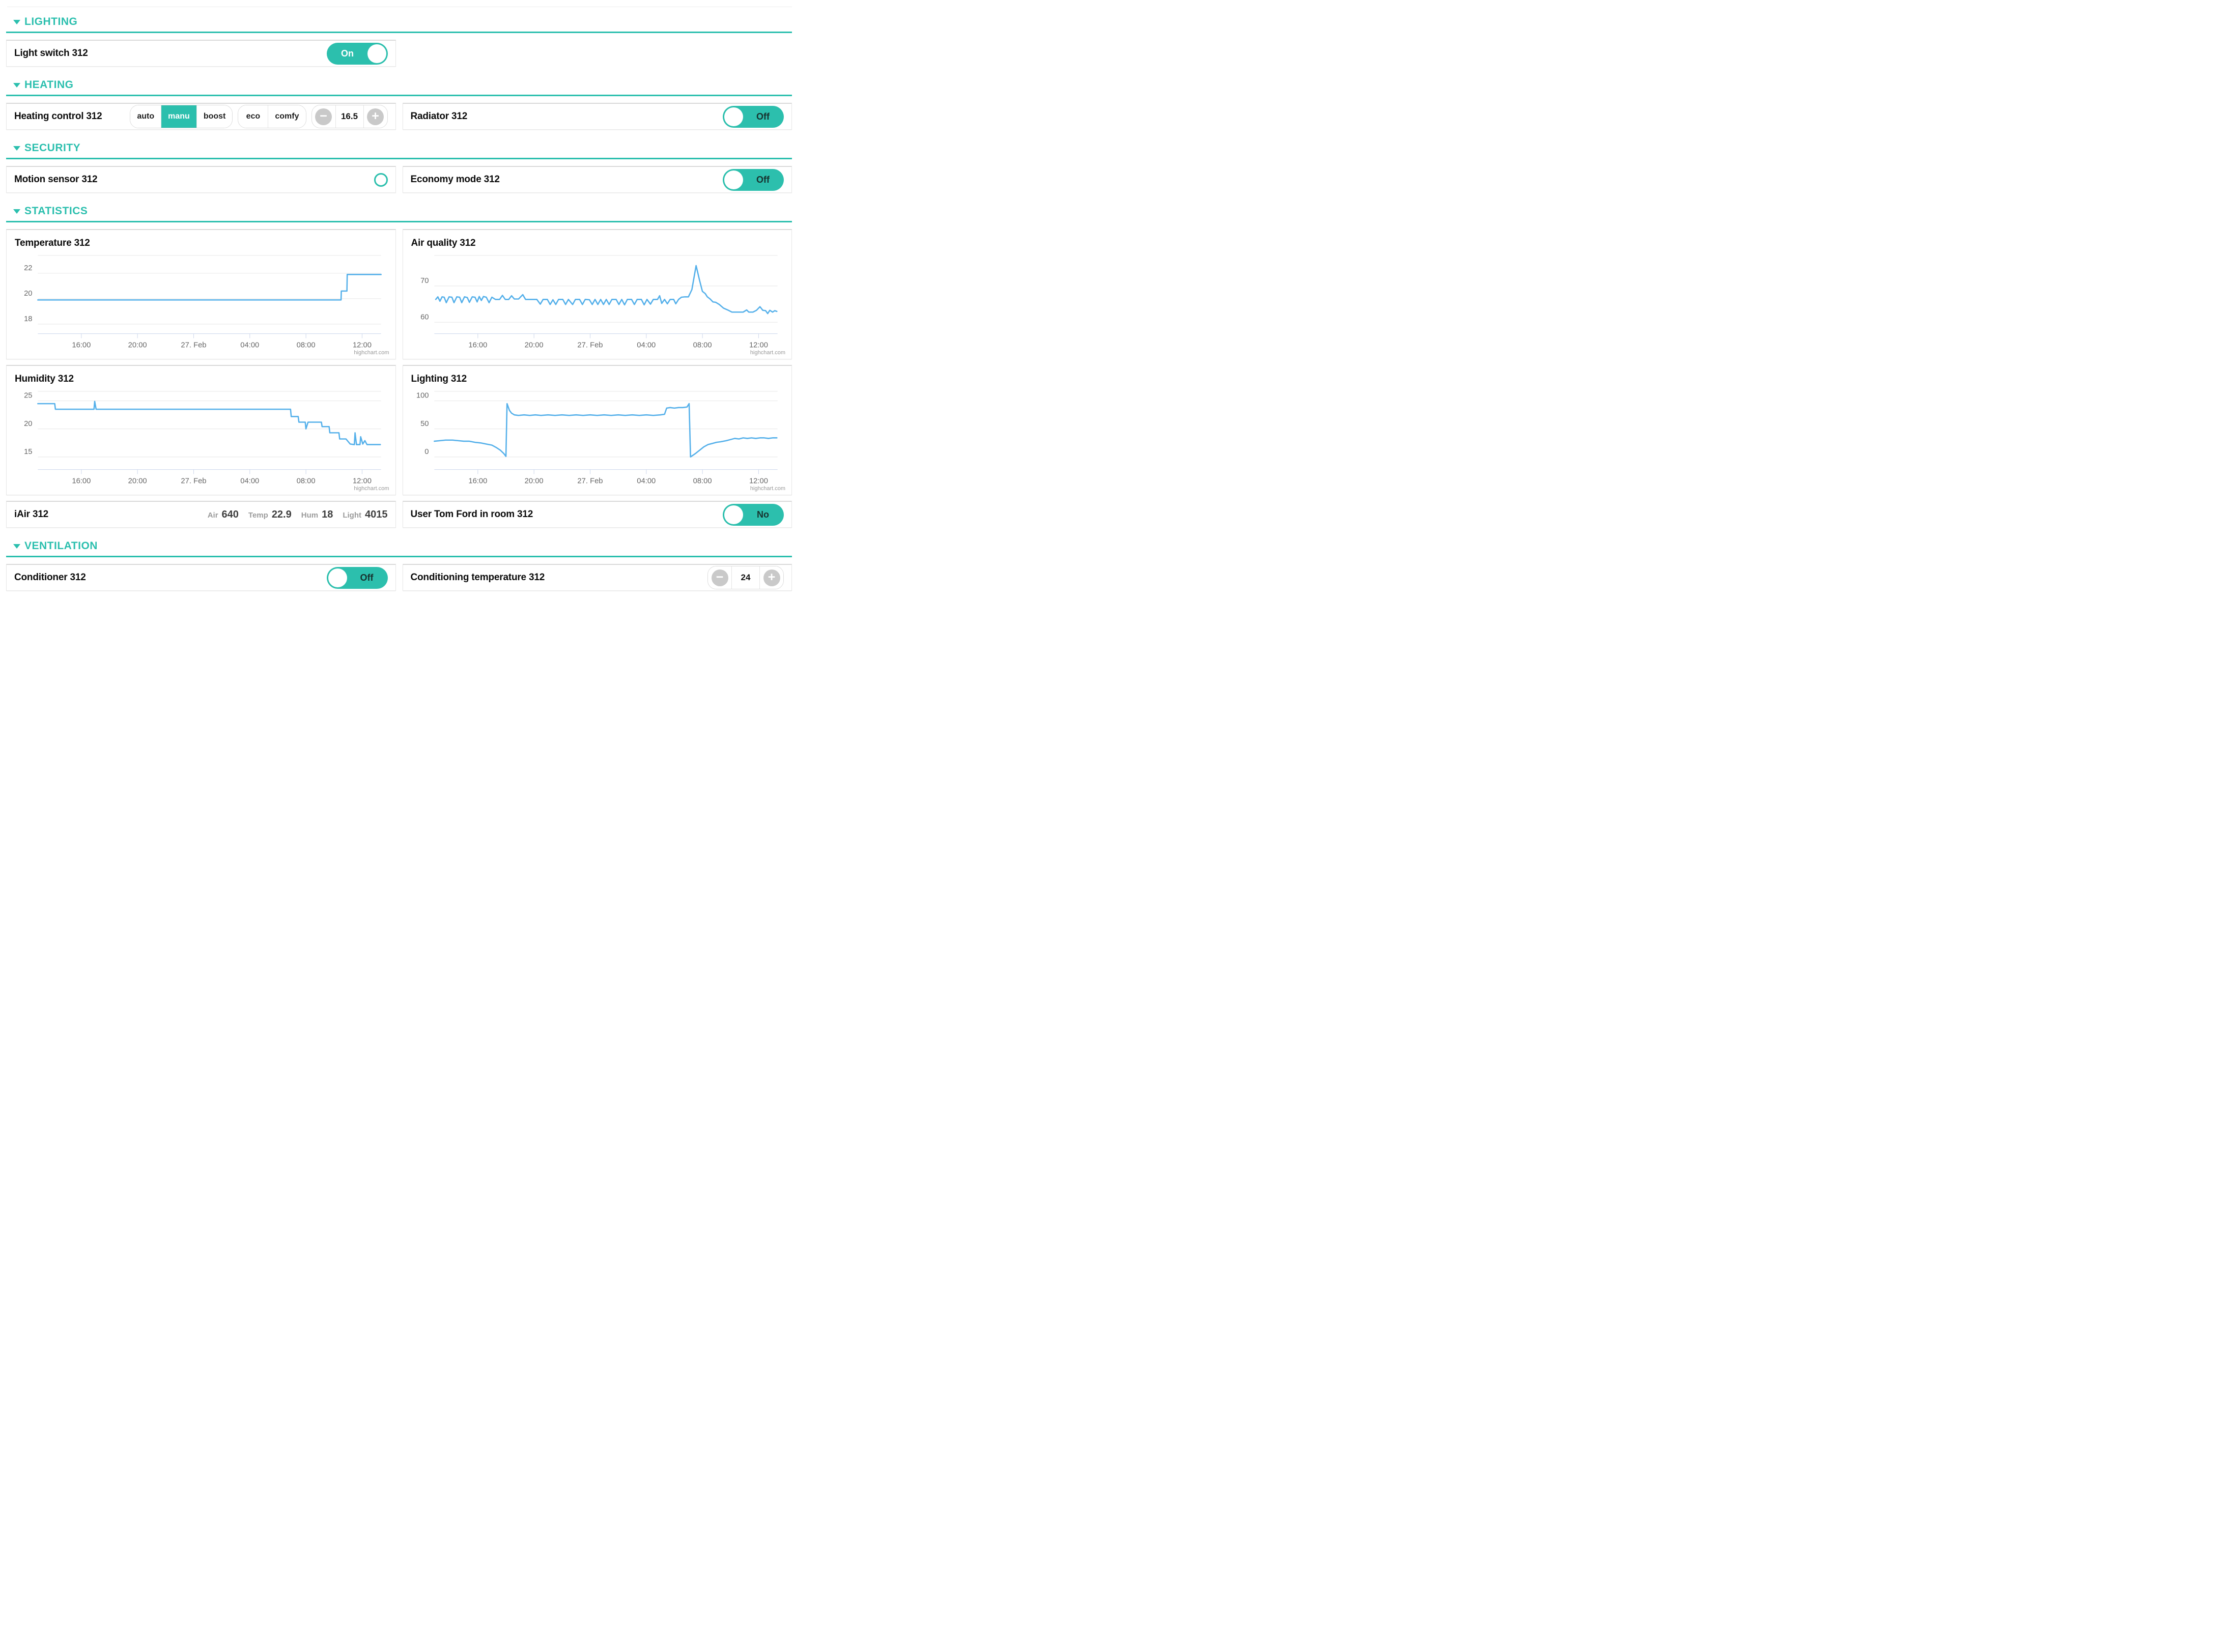 The image size is (2213, 1652). Describe the element at coordinates (439, 116) in the screenshot. I see `radiator-label: Radiator 312` at that location.